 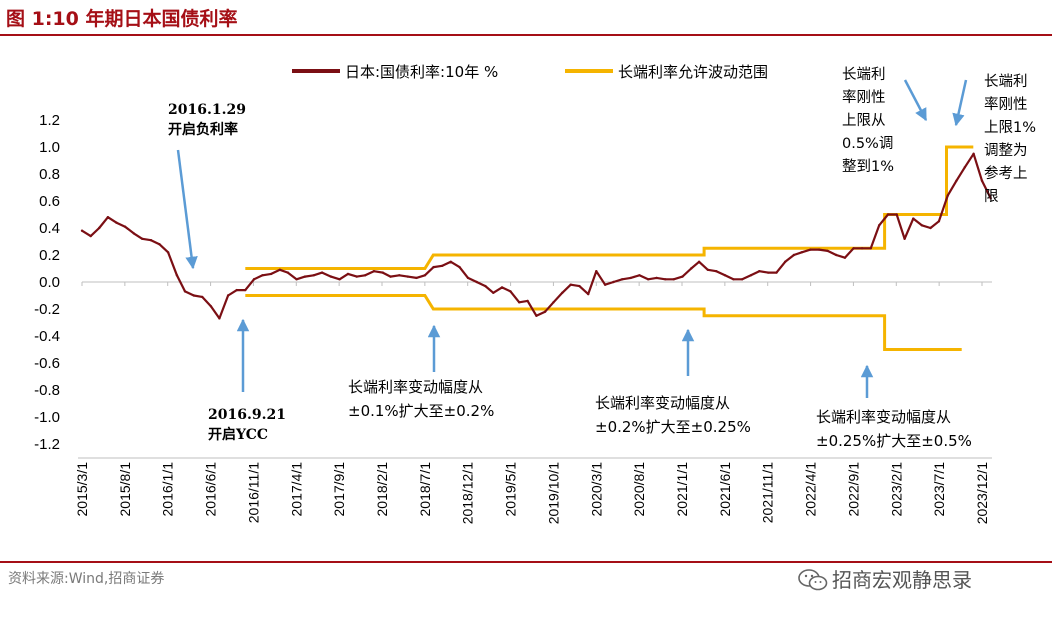 What do you see at coordinates (421, 411) in the screenshot?
I see `annotation-2-line-1: ±0.1%扩大至±0.2%` at bounding box center [421, 411].